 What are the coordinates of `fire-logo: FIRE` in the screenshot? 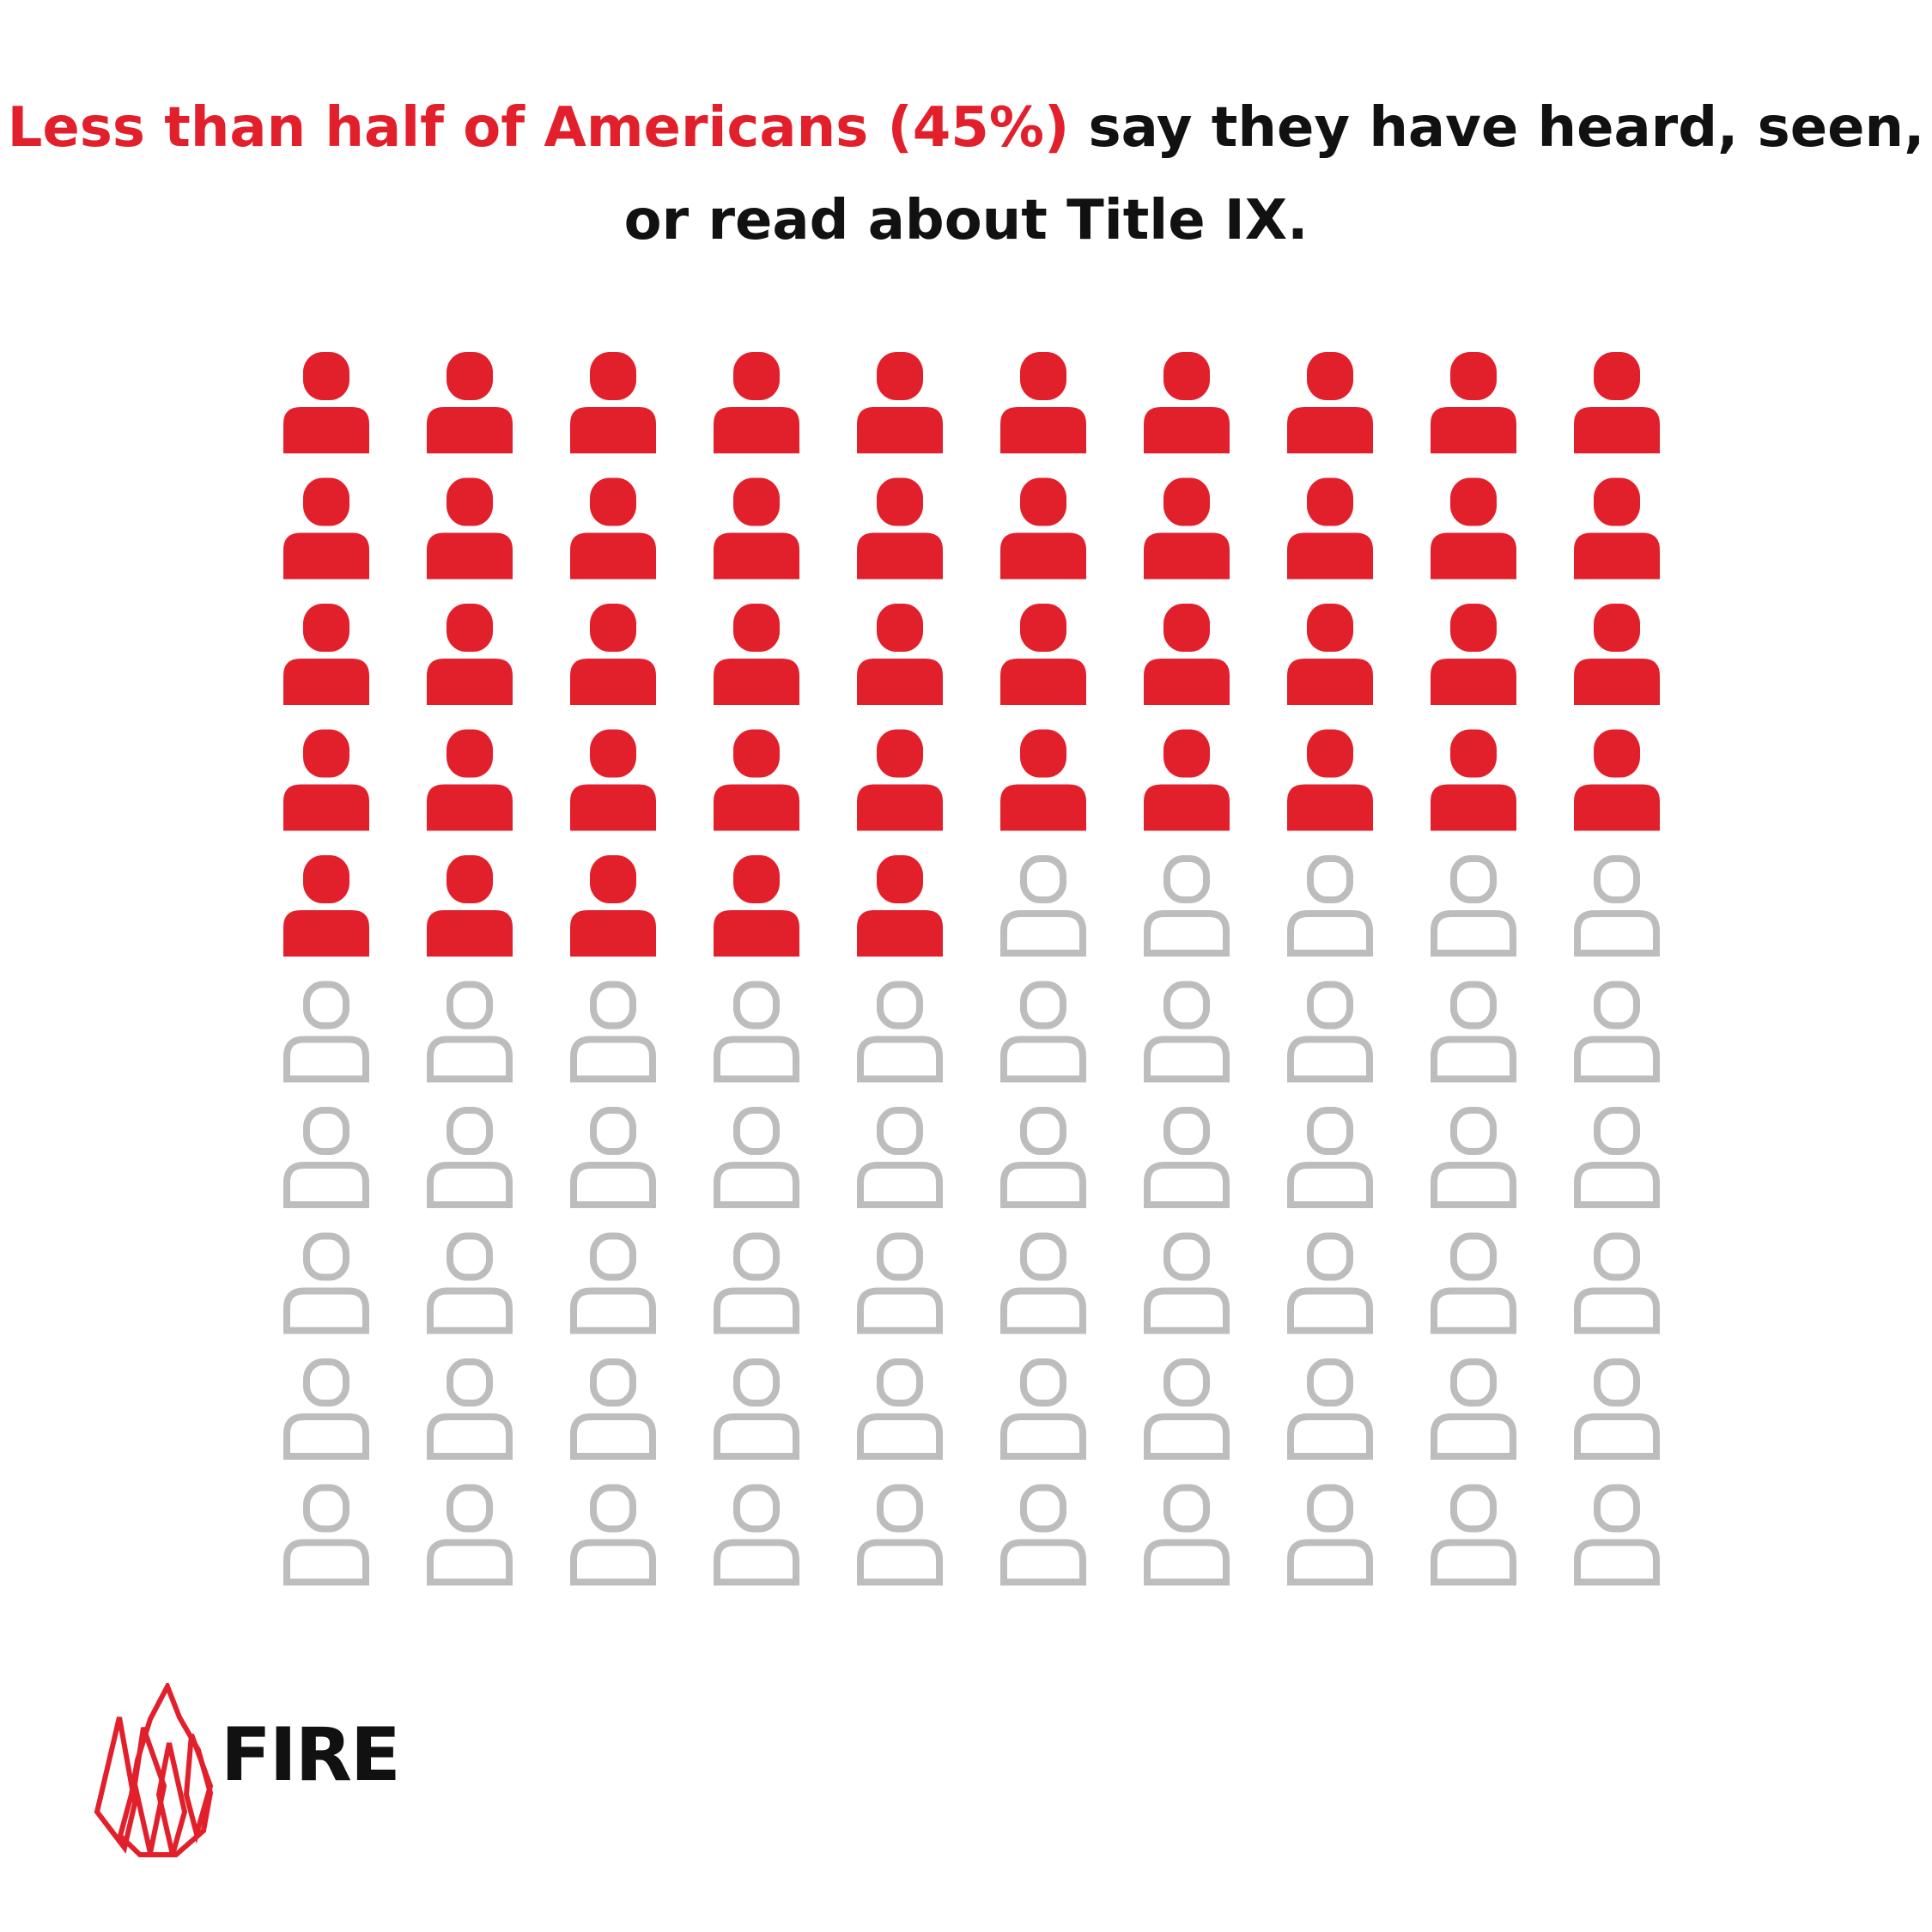 It's located at (270, 1771).